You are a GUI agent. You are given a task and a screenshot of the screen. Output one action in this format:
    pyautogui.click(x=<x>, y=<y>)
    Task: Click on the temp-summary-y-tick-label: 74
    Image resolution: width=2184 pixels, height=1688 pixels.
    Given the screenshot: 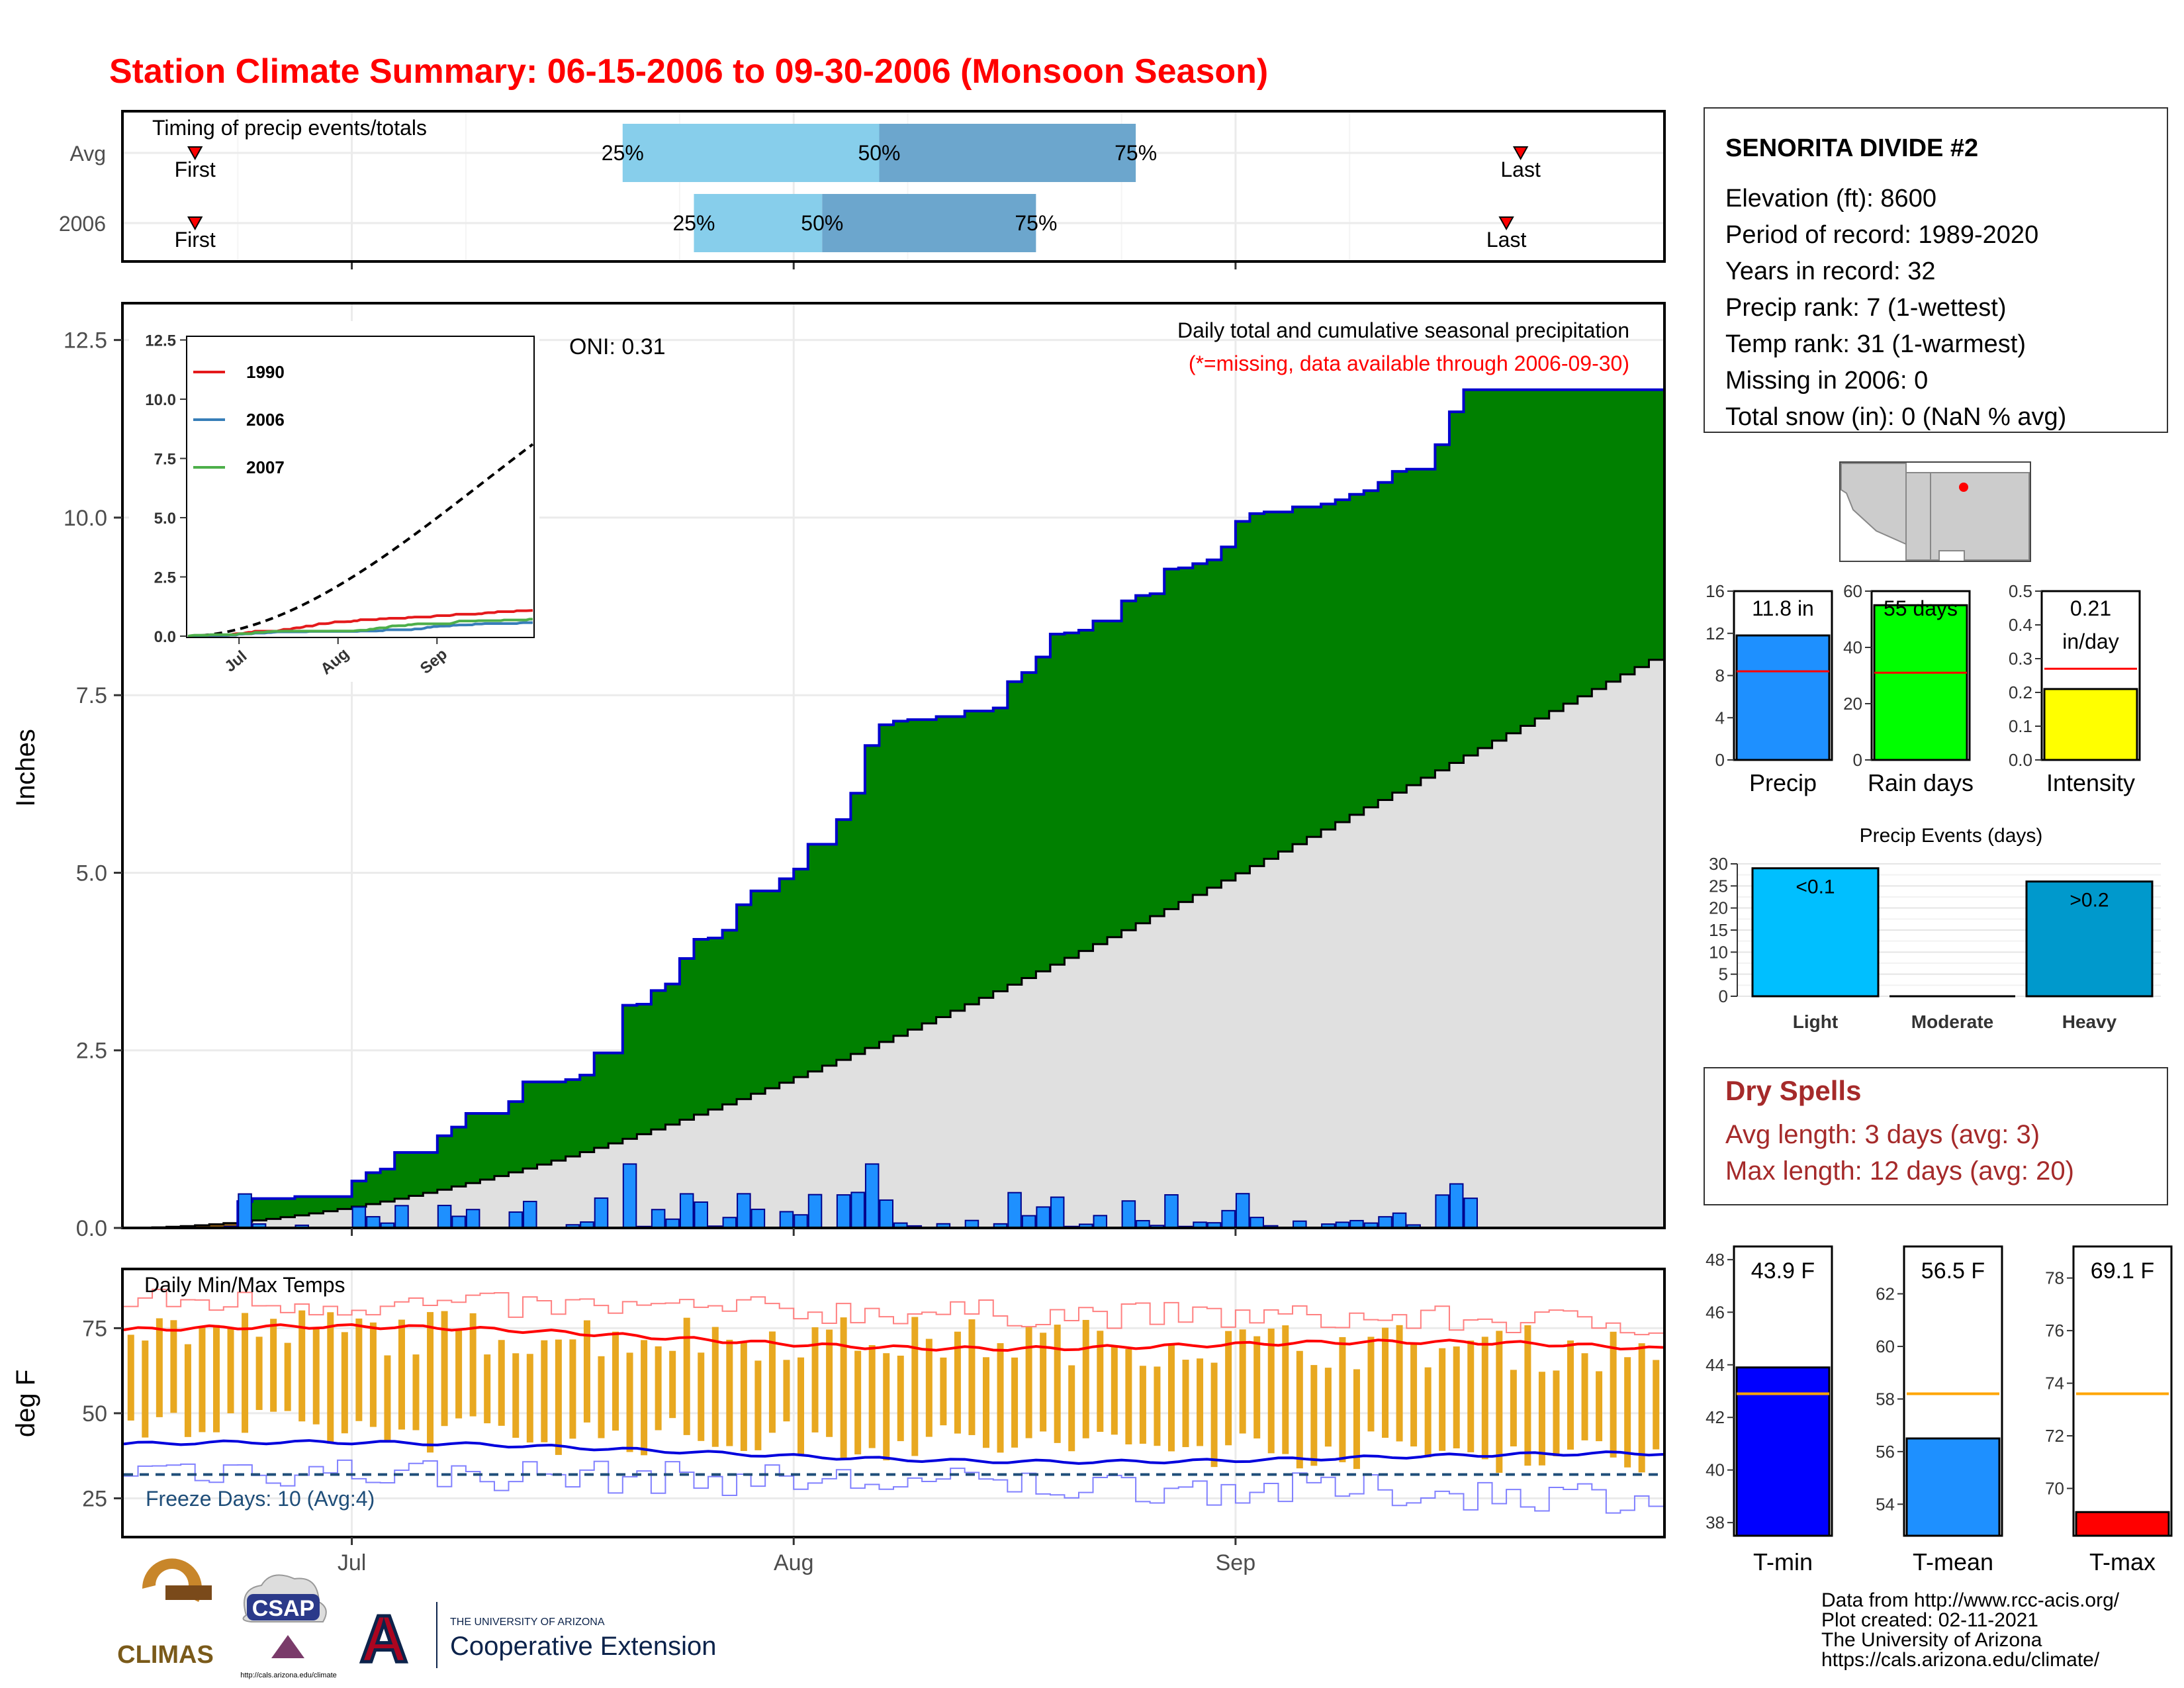 What is the action you would take?
    pyautogui.click(x=2054, y=1383)
    